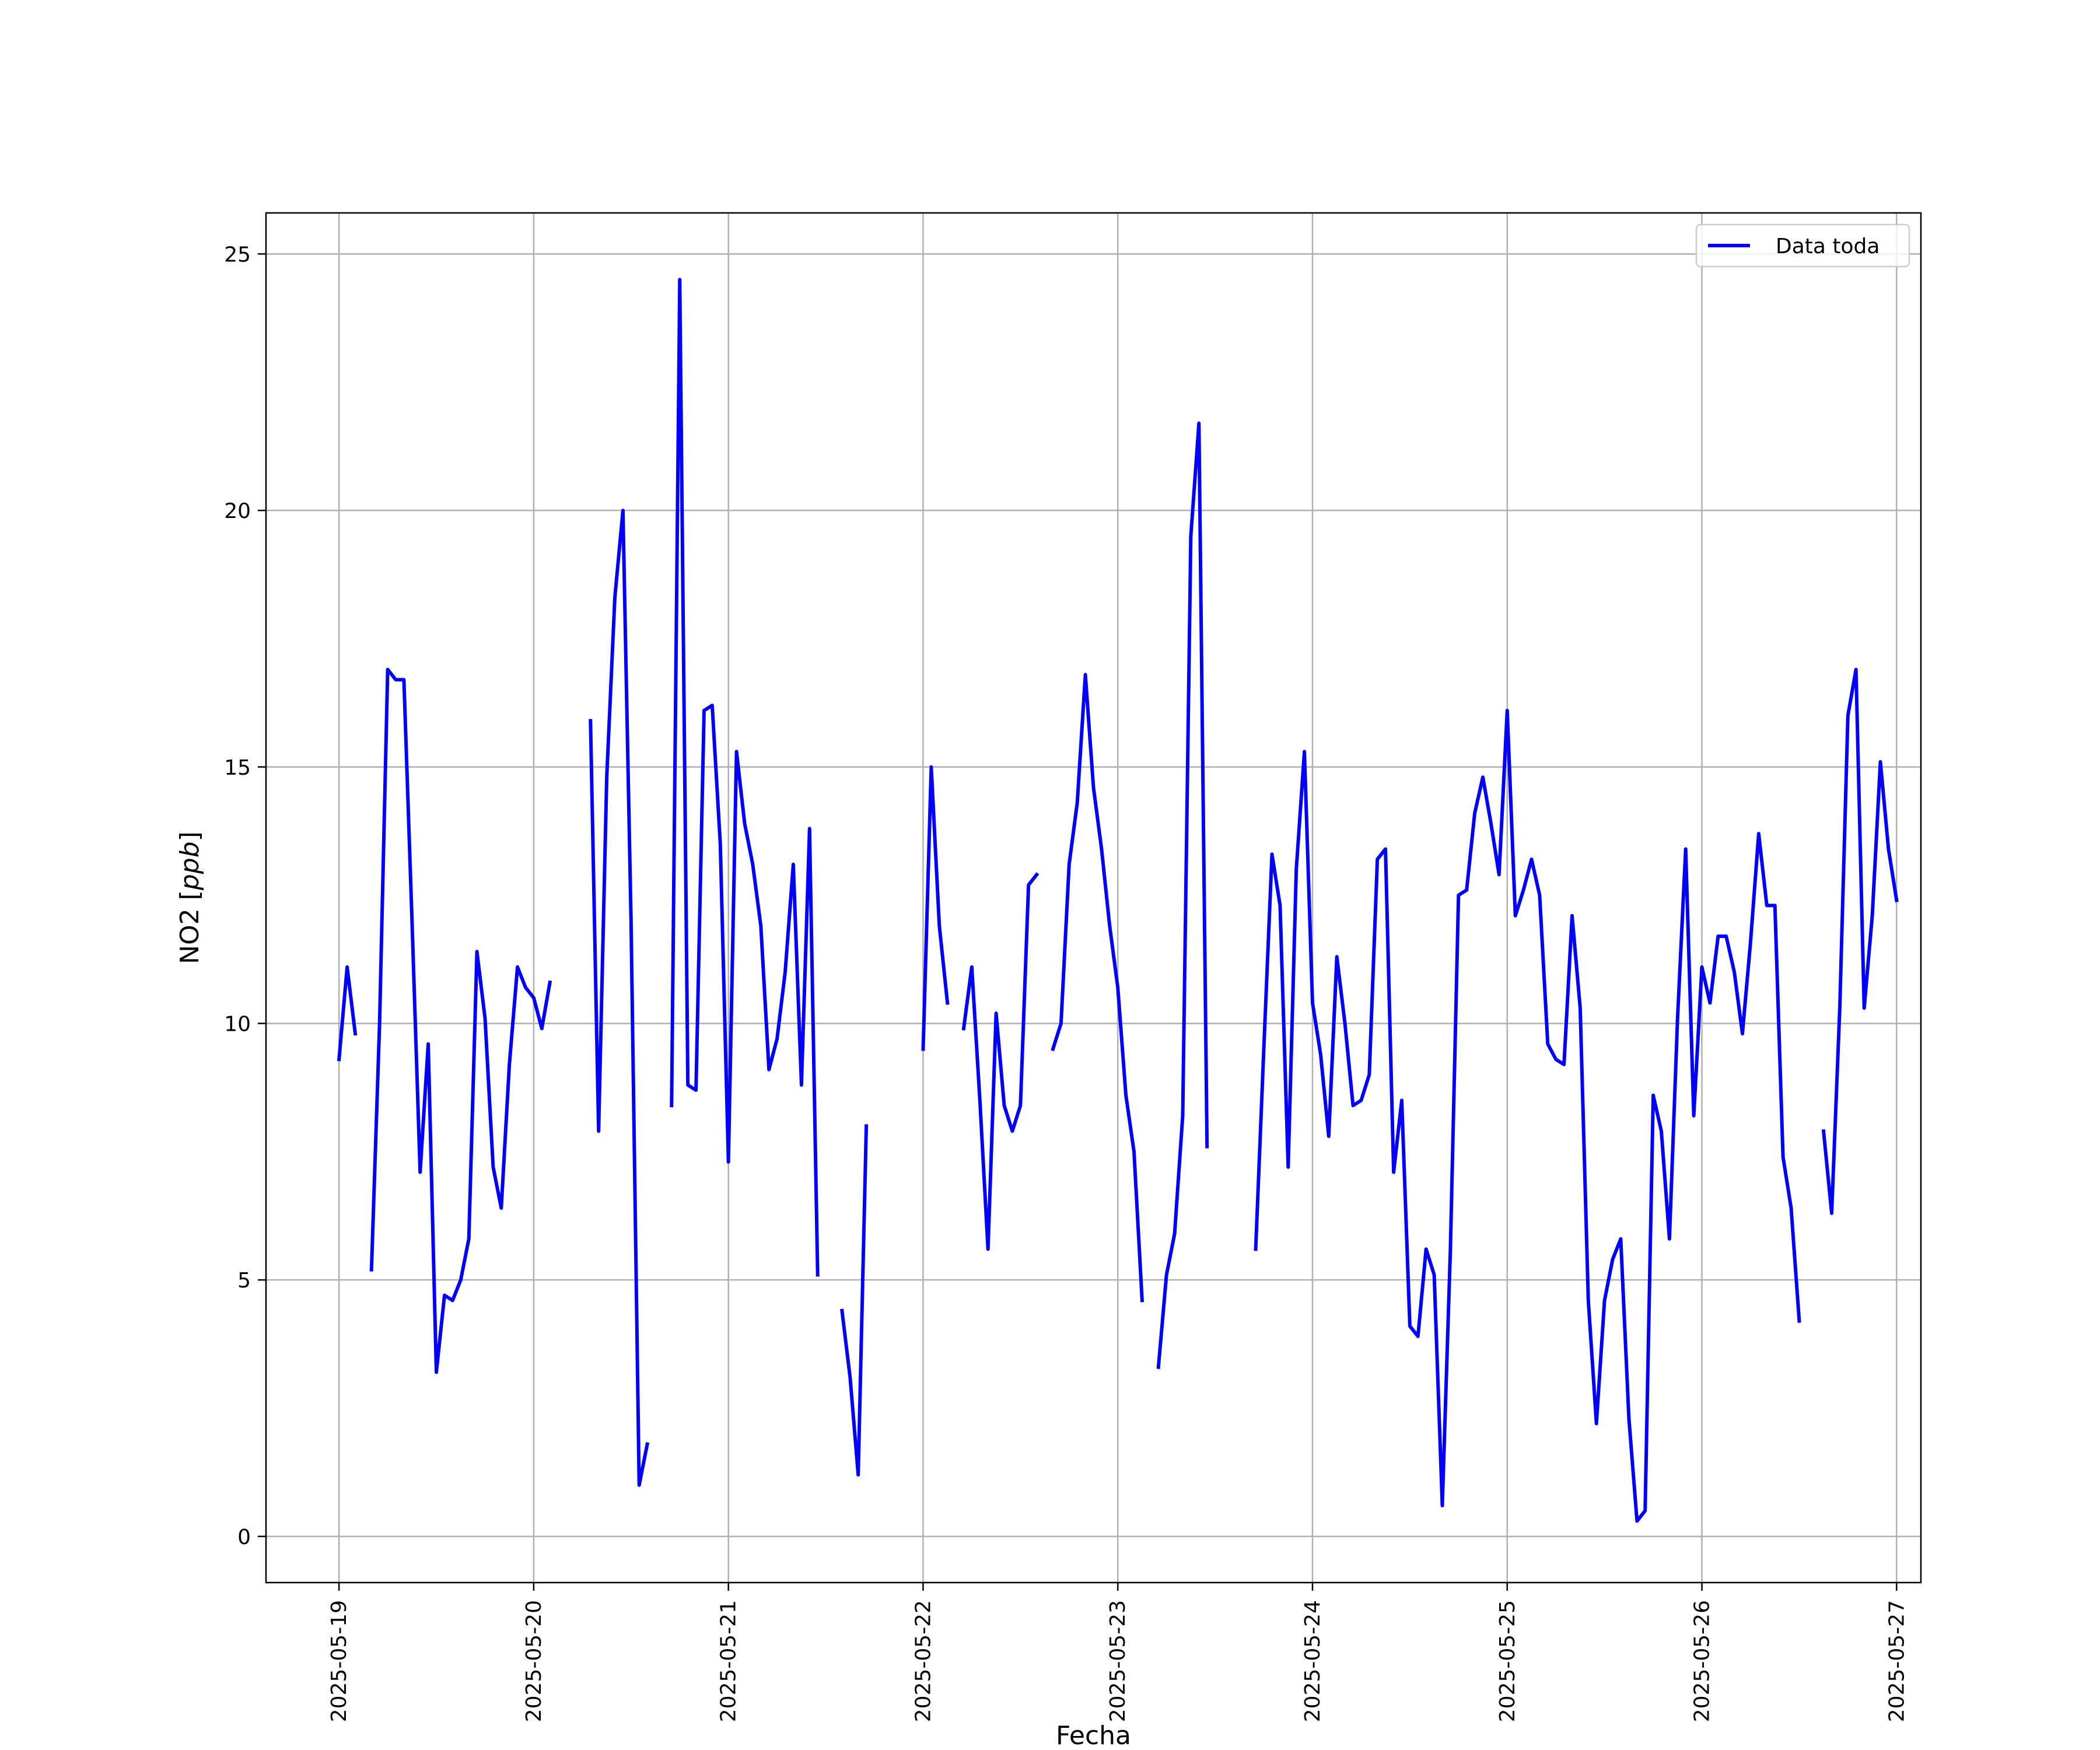 The image size is (2100, 1750). What do you see at coordinates (1828, 246) in the screenshot?
I see `legend-label: Data toda` at bounding box center [1828, 246].